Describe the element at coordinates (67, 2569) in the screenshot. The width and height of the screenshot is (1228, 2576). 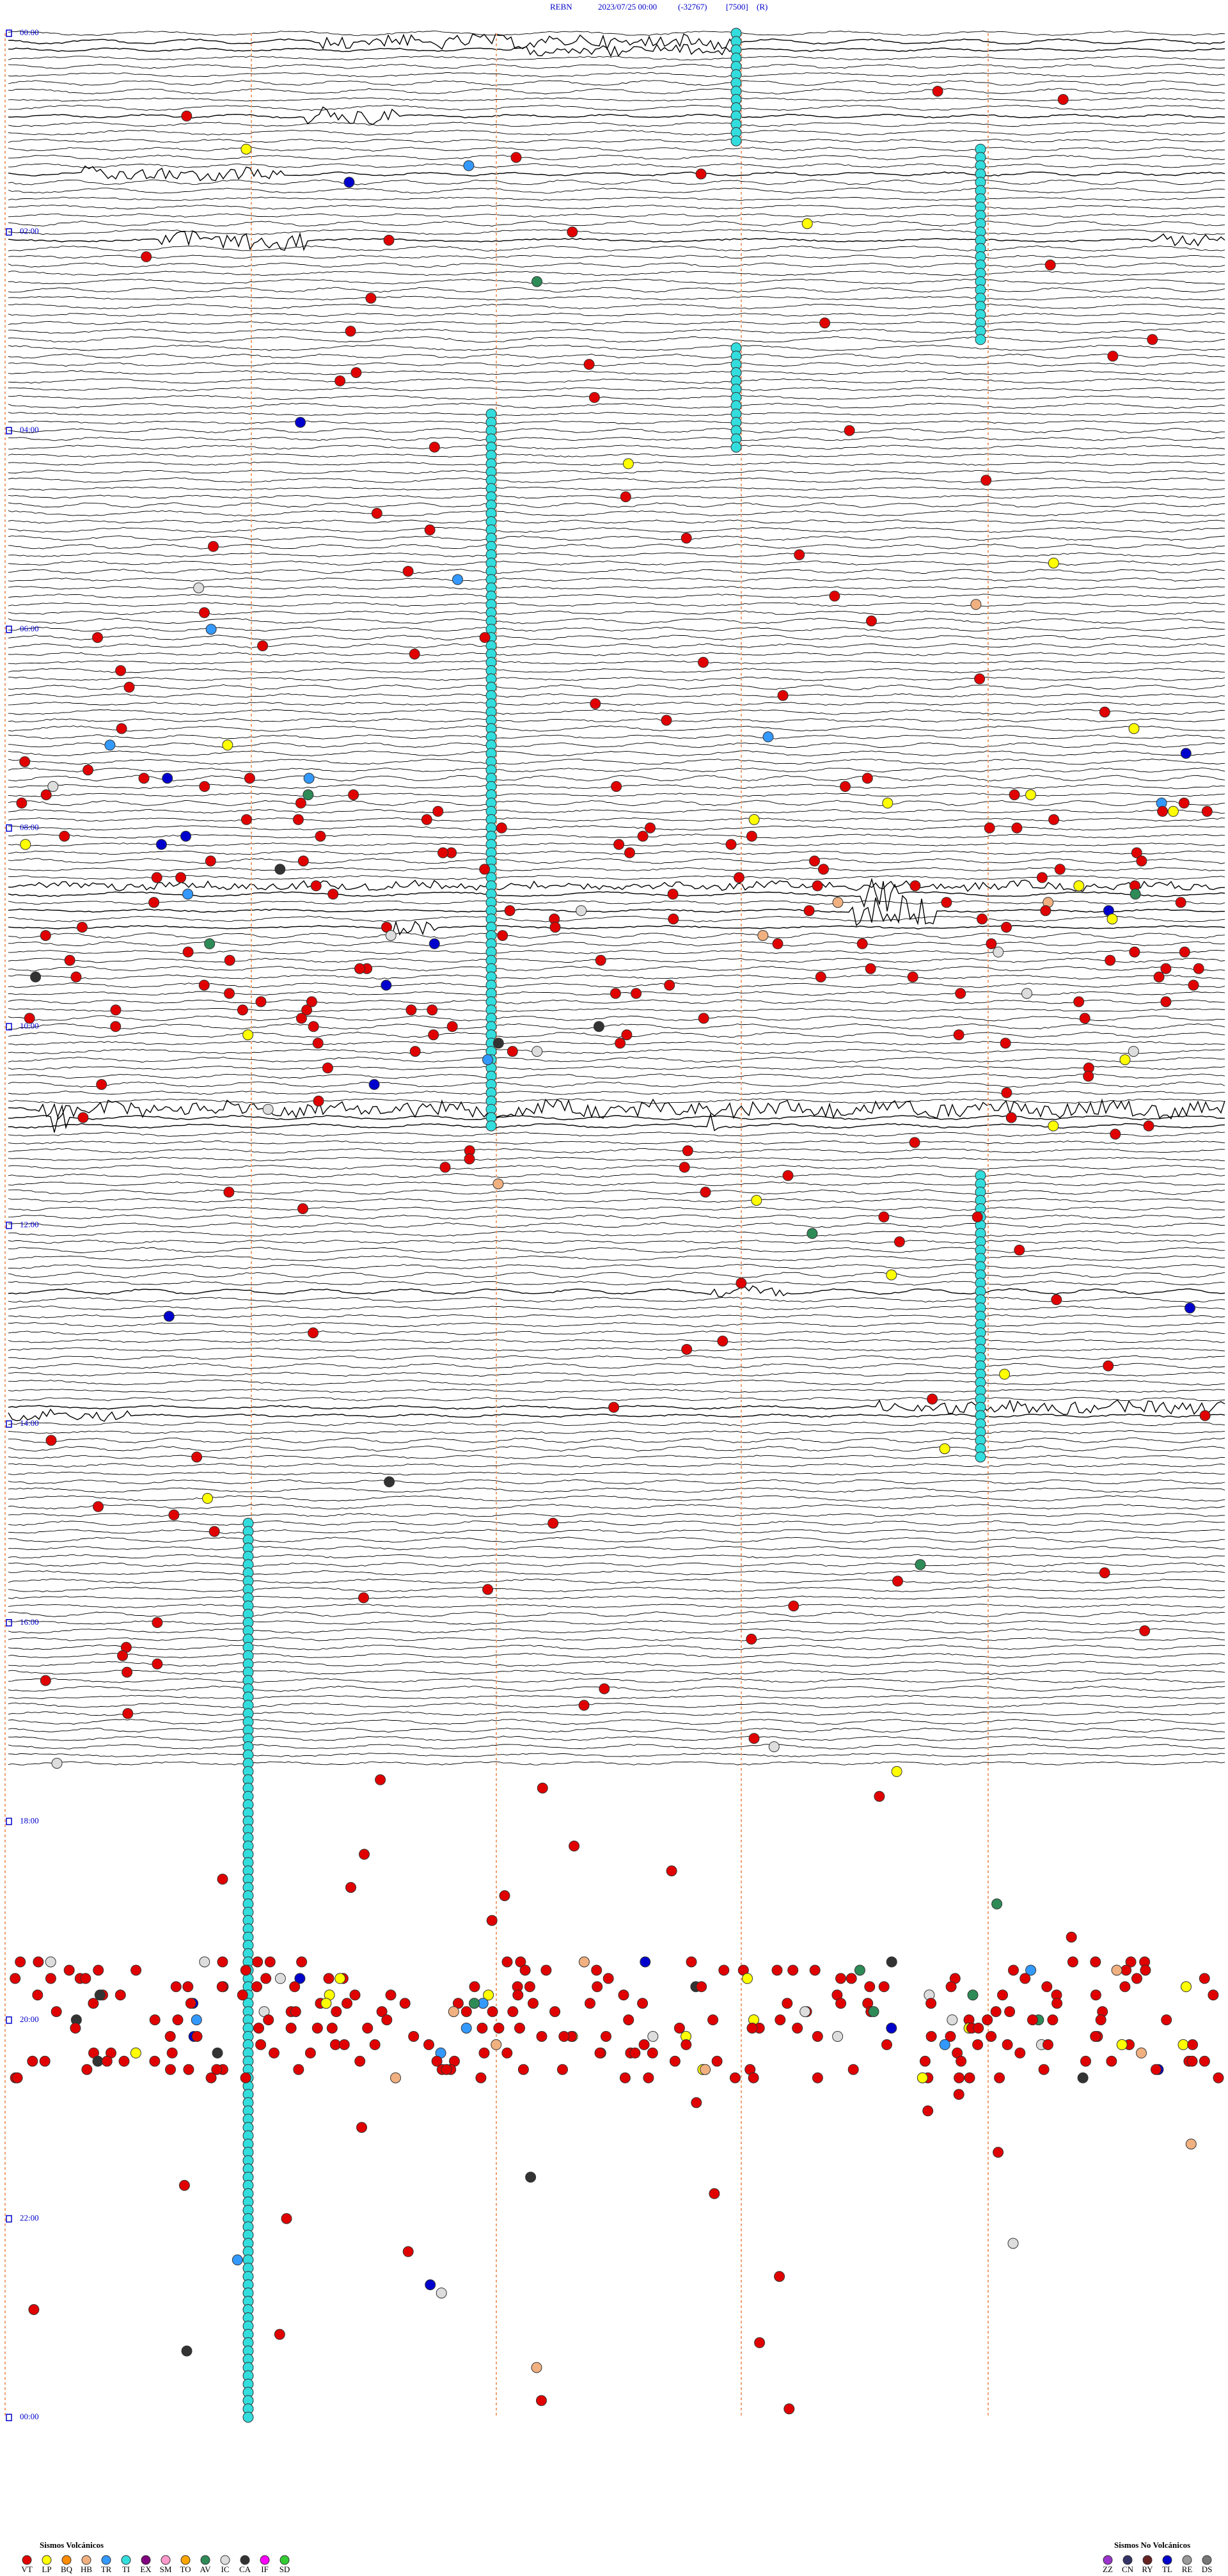
I see `legend-label: BQ` at that location.